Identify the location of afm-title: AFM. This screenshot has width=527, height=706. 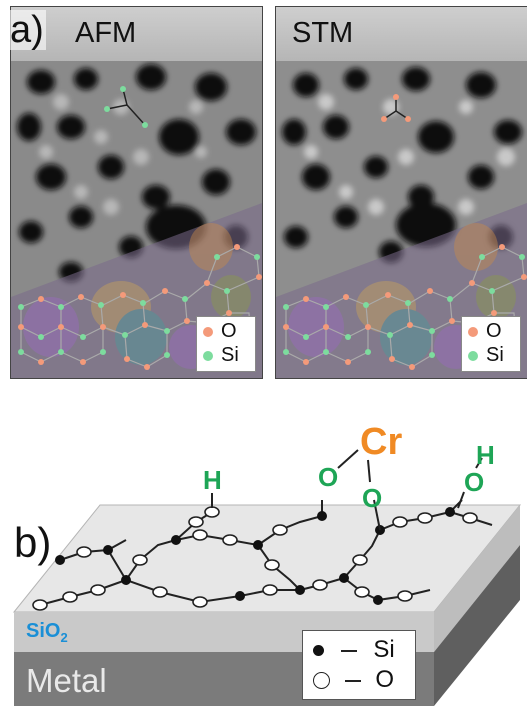
(106, 33).